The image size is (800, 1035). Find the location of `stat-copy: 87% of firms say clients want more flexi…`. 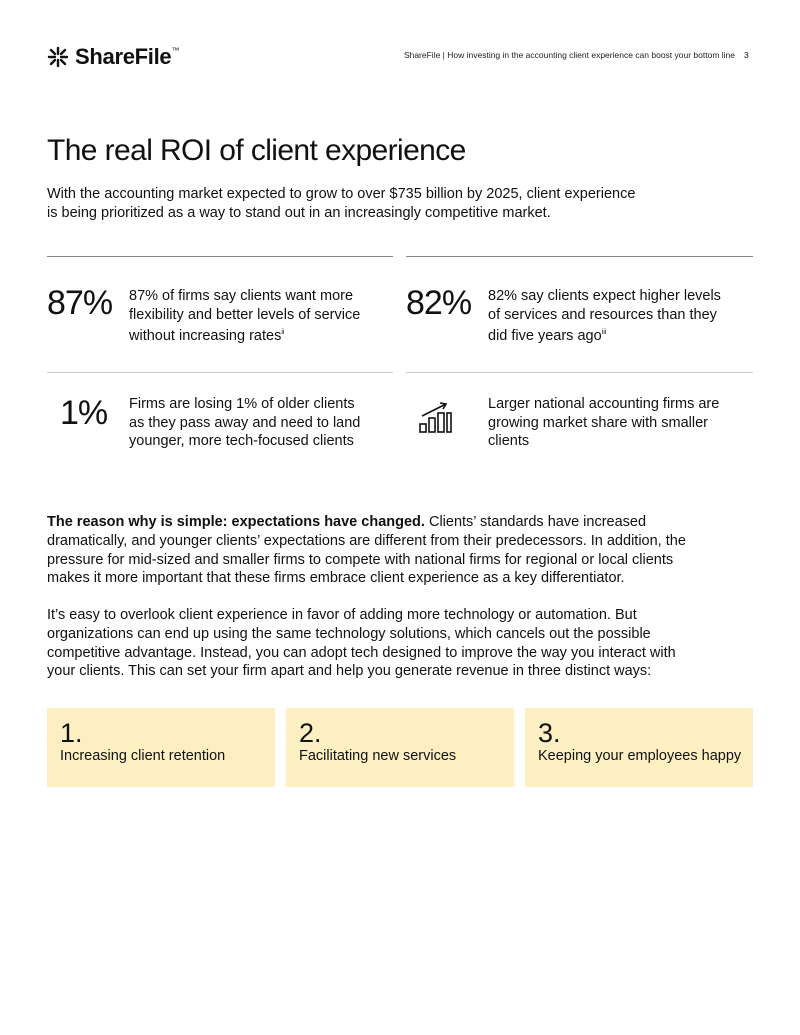

stat-copy: 87% of firms say clients want more flexi… is located at coordinates (245, 316).